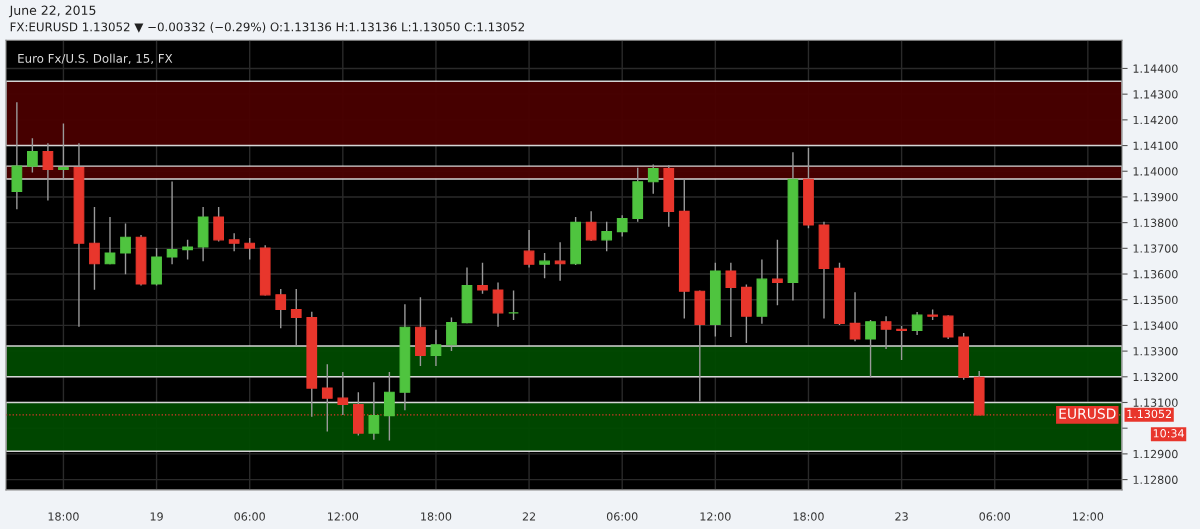 The height and width of the screenshot is (529, 1200). I want to click on y-tick-label: 1.13400, so click(1155, 325).